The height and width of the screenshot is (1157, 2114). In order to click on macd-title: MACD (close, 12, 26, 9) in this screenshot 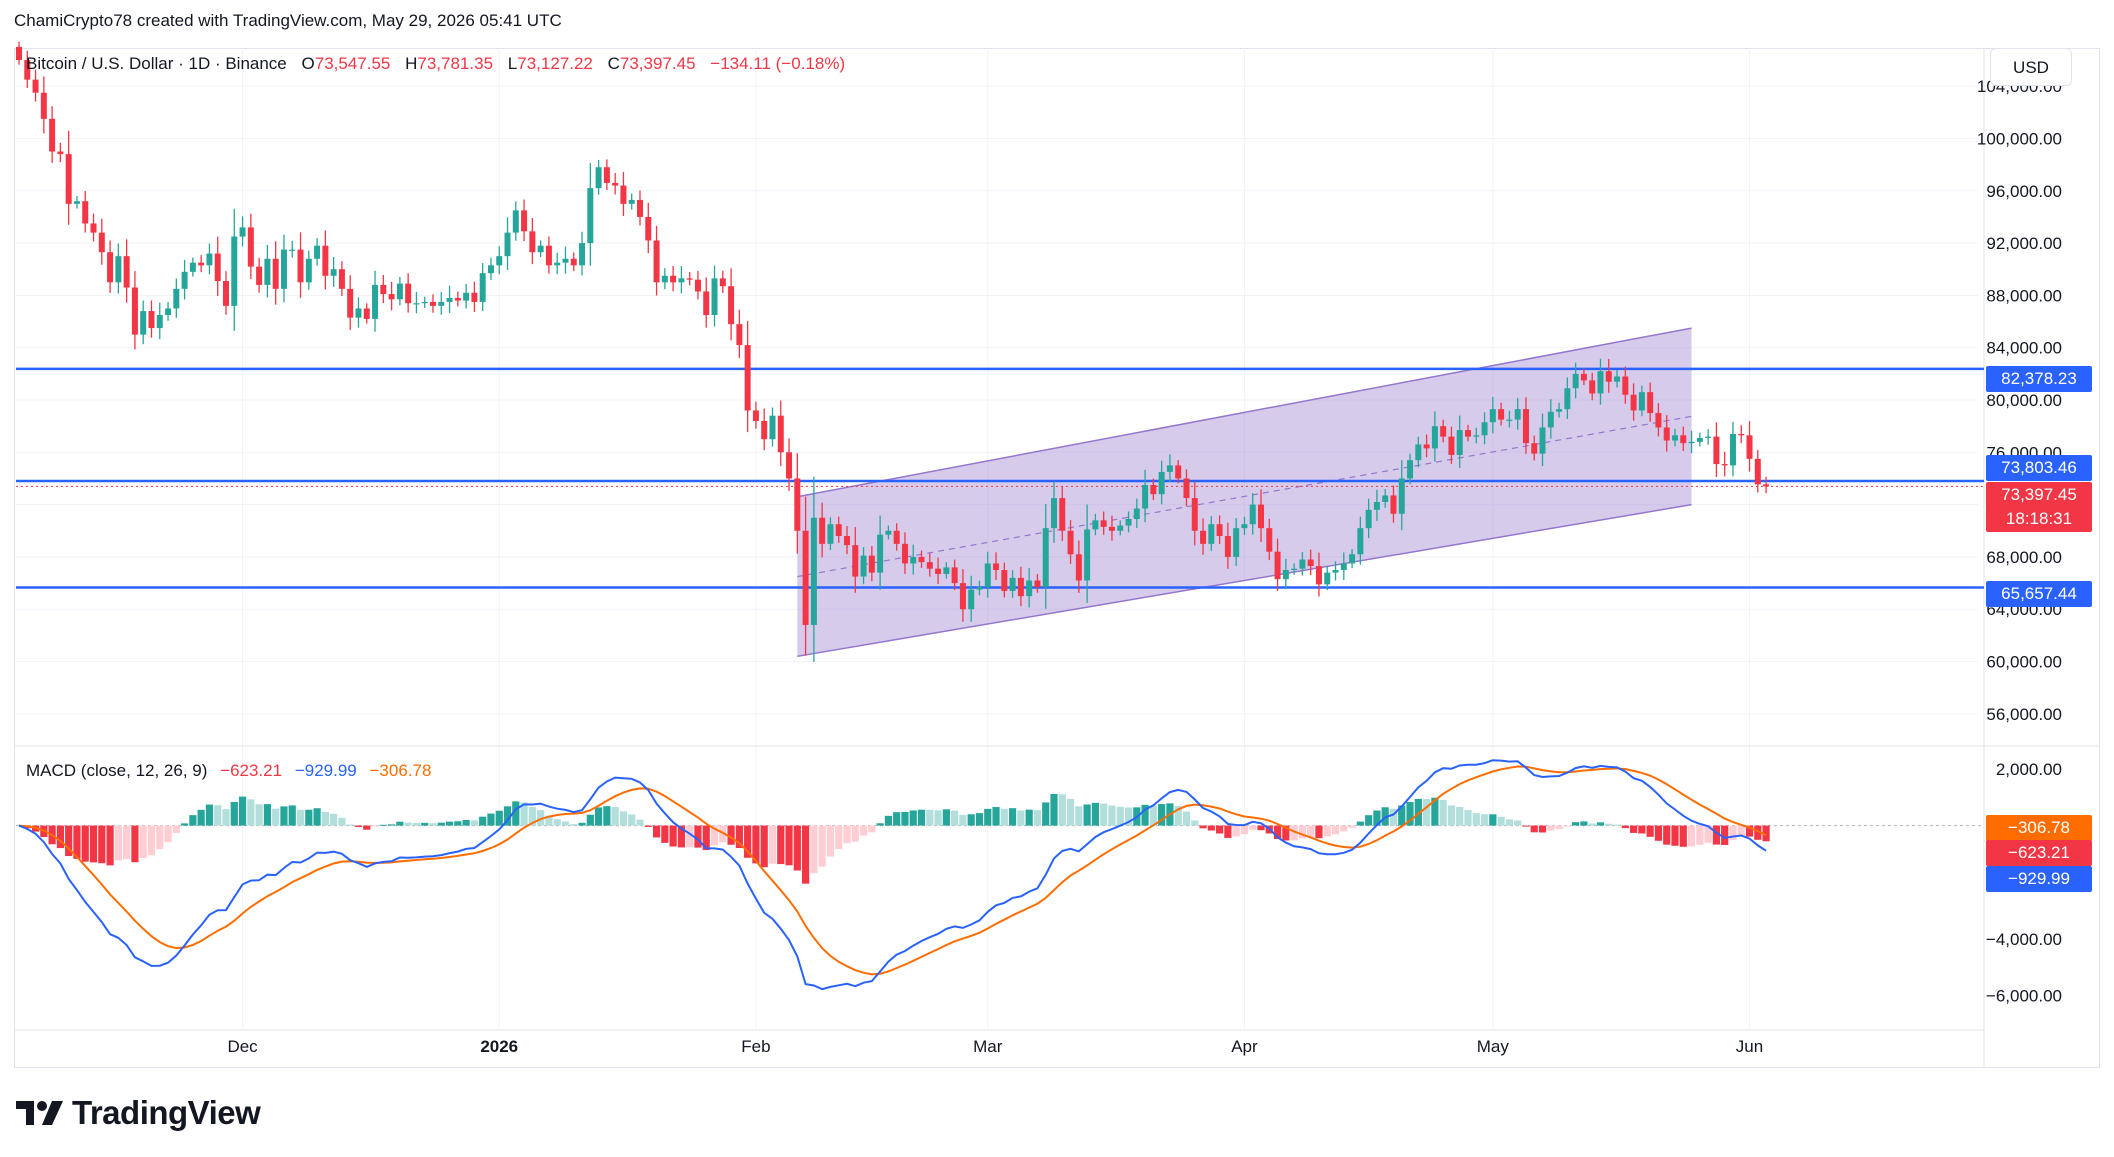, I will do `click(117, 770)`.